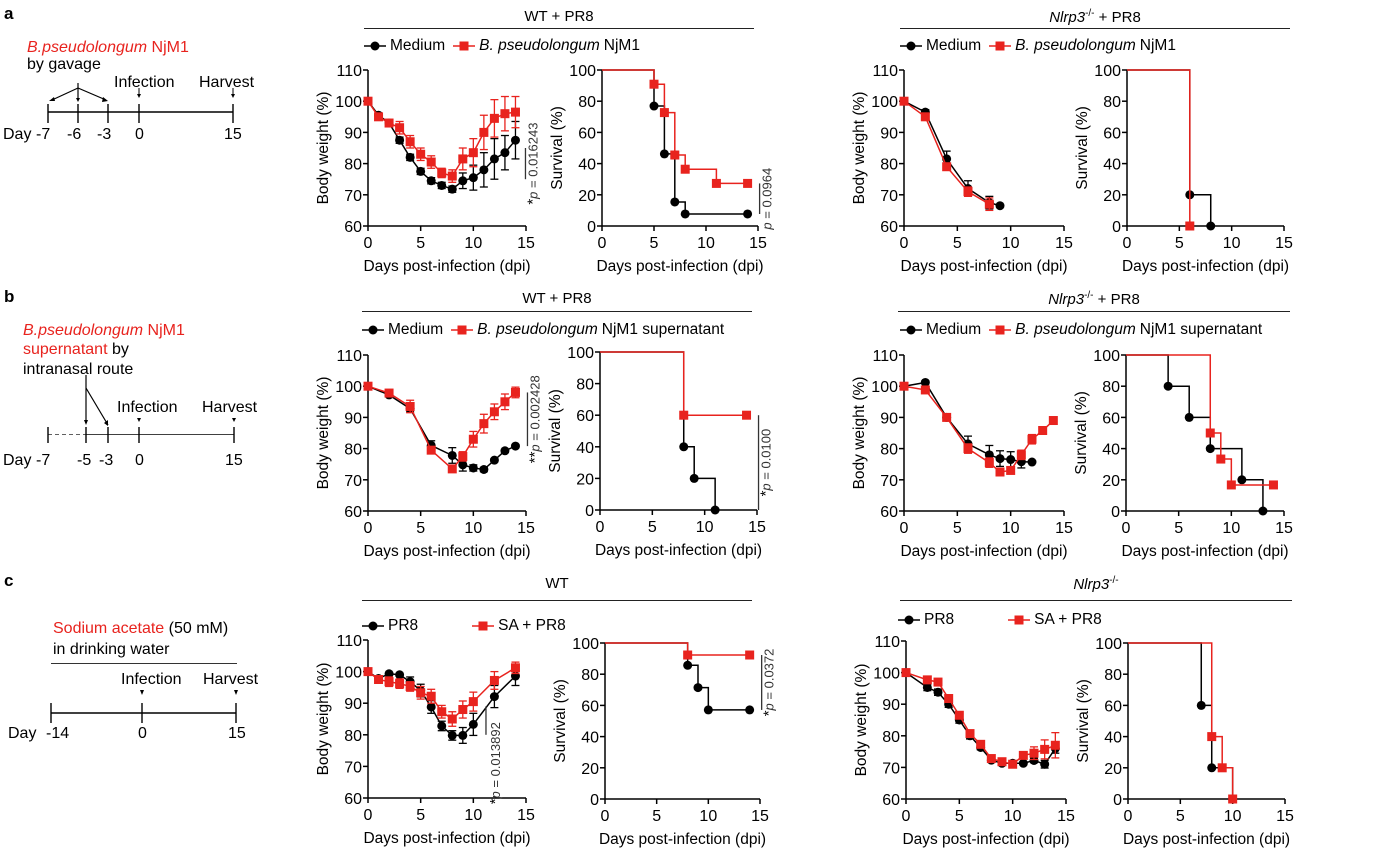 The height and width of the screenshot is (855, 1380). What do you see at coordinates (769, 713) in the screenshot?
I see `significance-stars: *` at bounding box center [769, 713].